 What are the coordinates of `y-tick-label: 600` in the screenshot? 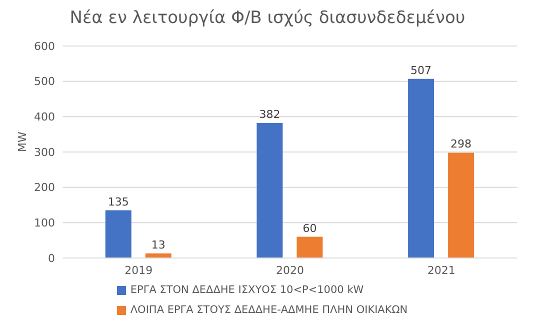 It's located at (44, 46).